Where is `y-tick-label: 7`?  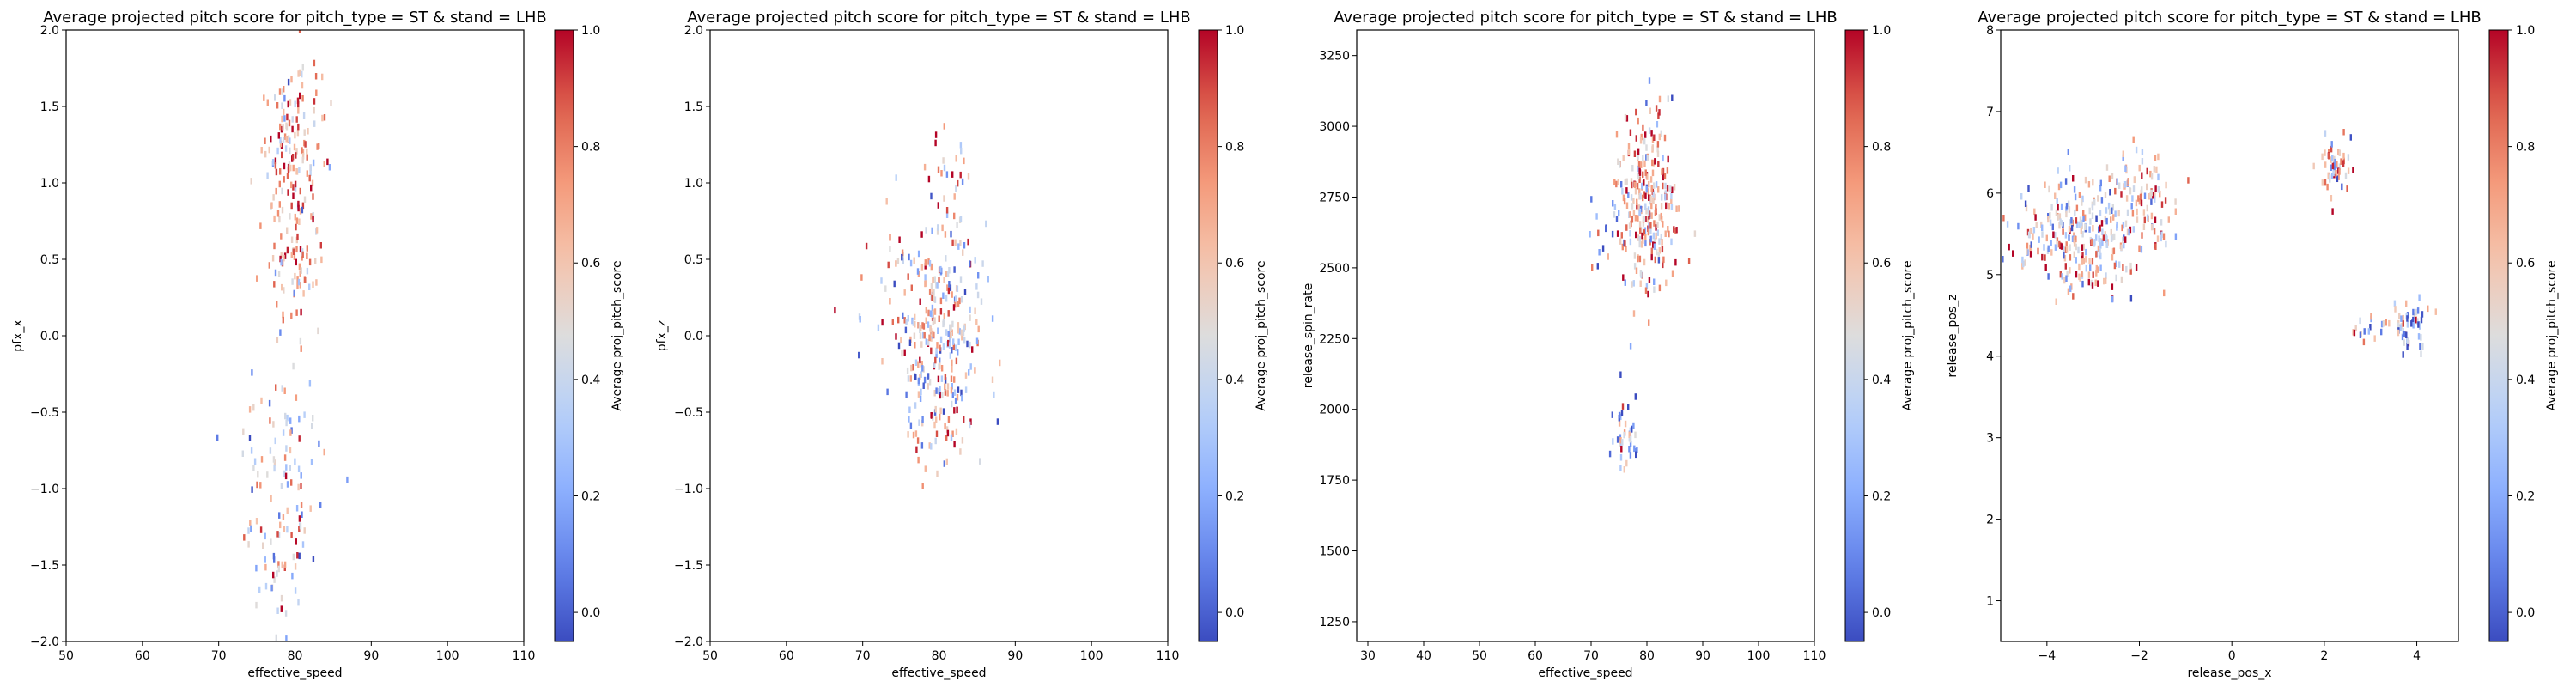 y-tick-label: 7 is located at coordinates (1990, 112).